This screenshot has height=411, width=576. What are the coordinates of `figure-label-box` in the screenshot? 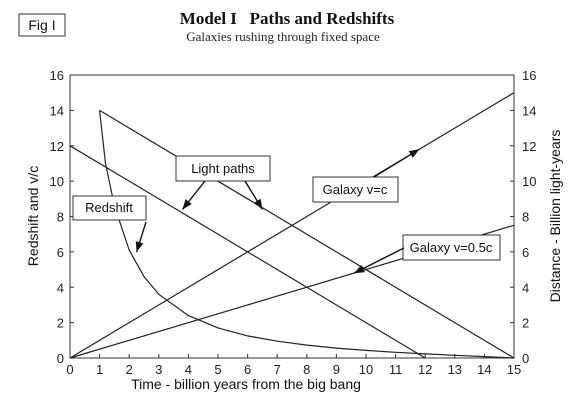 It's located at (42, 25).